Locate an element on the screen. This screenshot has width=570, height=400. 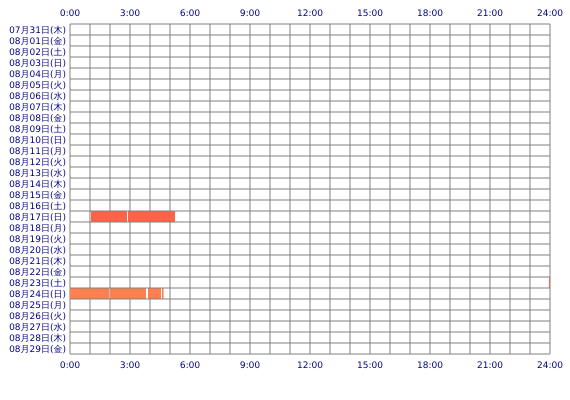
y-tick-label: 08月04日(月) is located at coordinates (37, 75).